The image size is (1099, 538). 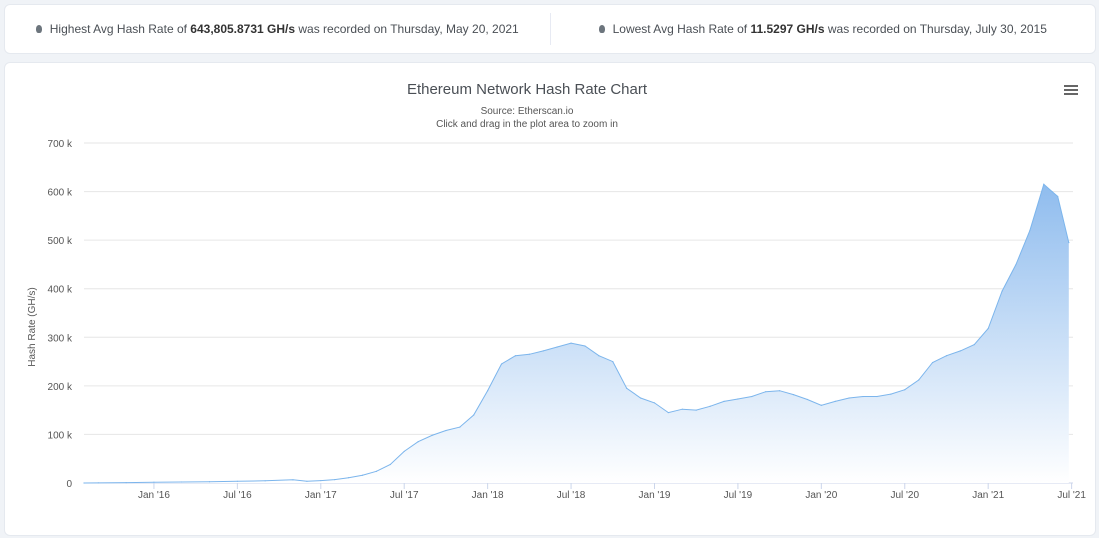 What do you see at coordinates (655, 495) in the screenshot?
I see `x-tick-label: Jan '19` at bounding box center [655, 495].